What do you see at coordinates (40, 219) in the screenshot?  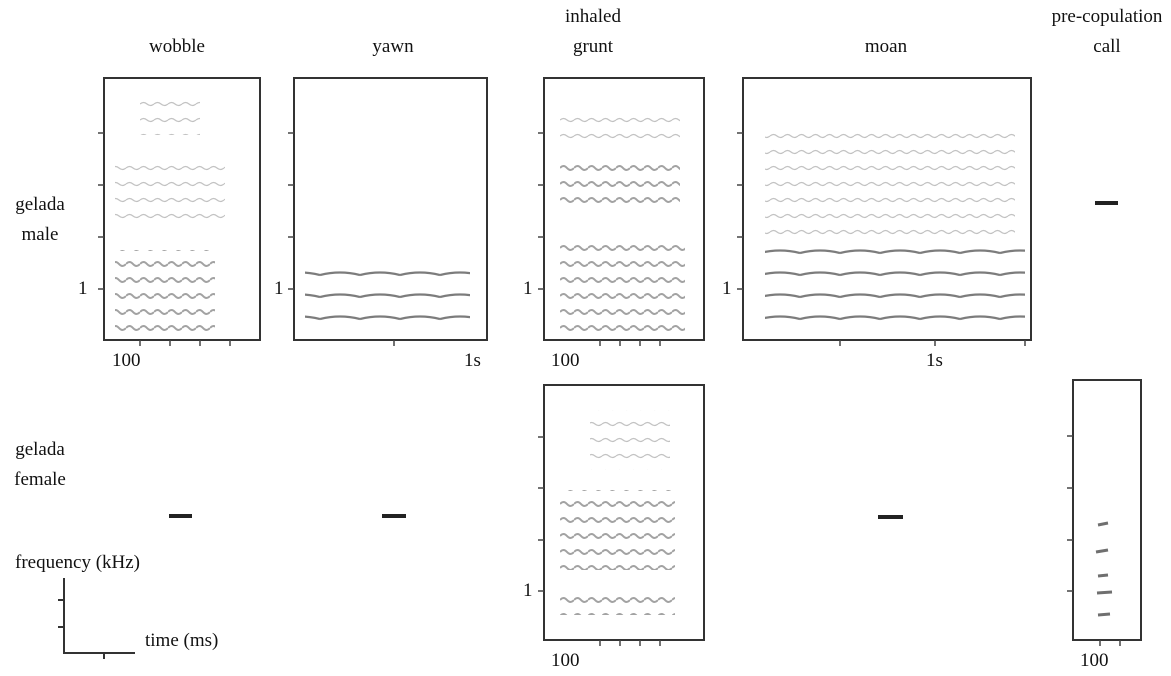 I see `row-label: gelada male` at bounding box center [40, 219].